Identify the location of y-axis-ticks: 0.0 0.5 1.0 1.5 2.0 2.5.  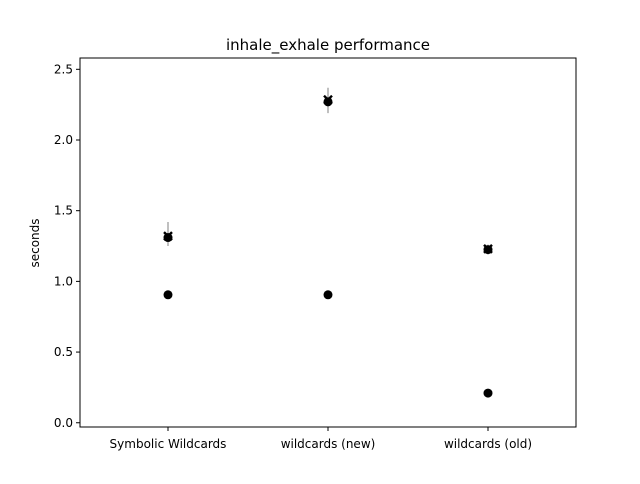
(67, 246).